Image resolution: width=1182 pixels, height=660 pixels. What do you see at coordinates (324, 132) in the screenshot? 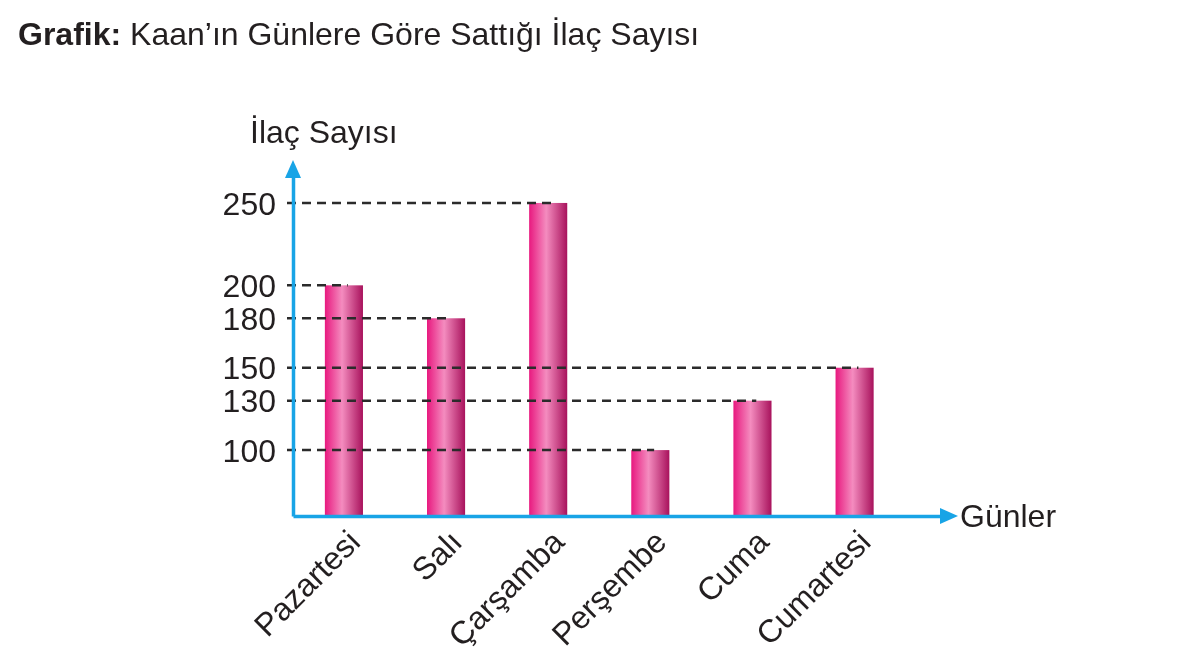
I see `y-axis-title: İlaç Sayısı` at bounding box center [324, 132].